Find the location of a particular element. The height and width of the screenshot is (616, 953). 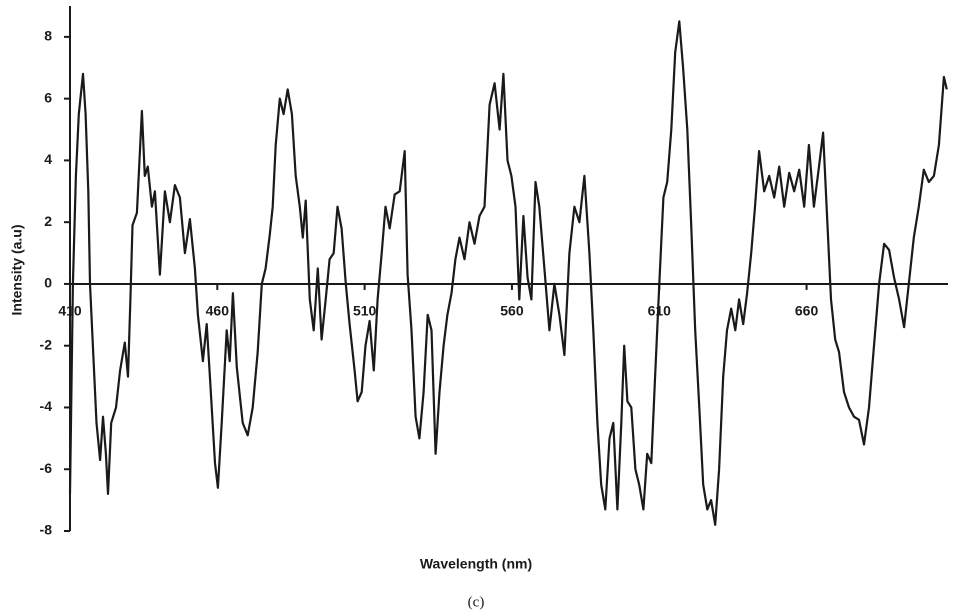

y-tick-label: 4 is located at coordinates (48, 159).